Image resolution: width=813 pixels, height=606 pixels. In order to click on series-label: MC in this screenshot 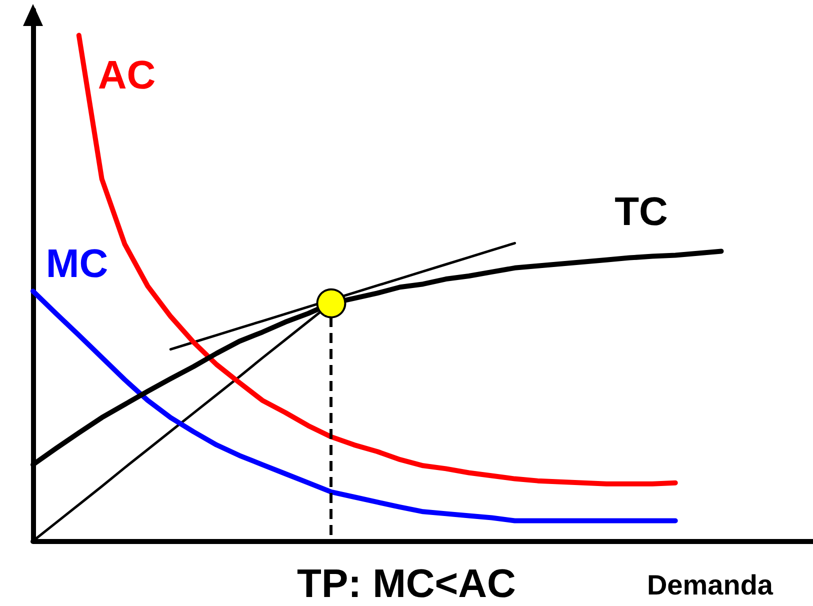, I will do `click(77, 264)`.